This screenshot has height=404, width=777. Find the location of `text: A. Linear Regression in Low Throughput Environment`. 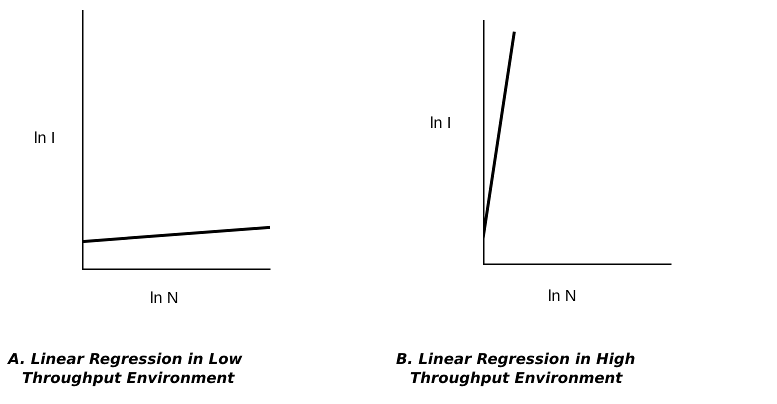

text: A. Linear Regression in Low Throughput Environment is located at coordinates (126, 369).